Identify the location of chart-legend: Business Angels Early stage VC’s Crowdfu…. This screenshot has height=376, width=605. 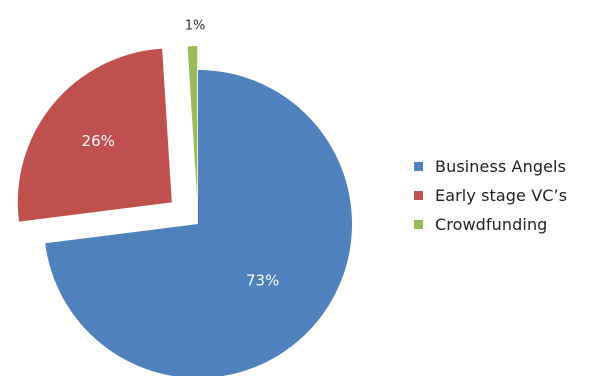
(490, 195).